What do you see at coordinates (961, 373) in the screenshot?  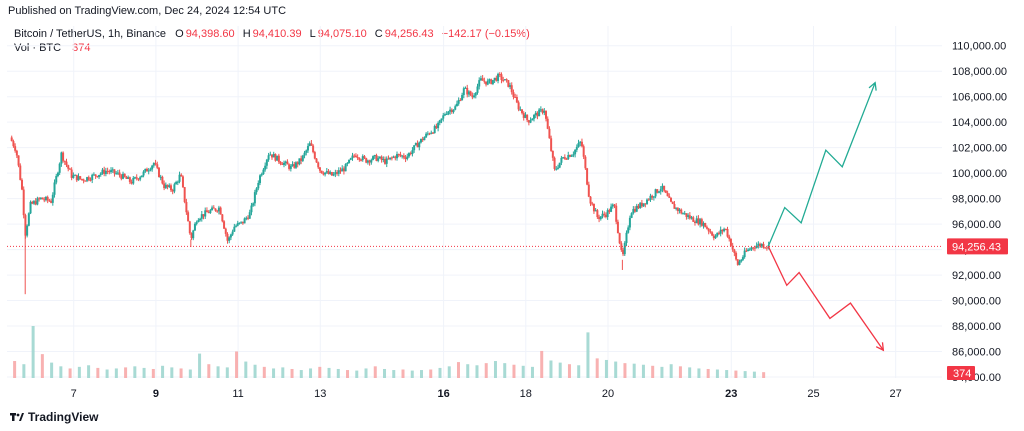 I see `volume-badge` at bounding box center [961, 373].